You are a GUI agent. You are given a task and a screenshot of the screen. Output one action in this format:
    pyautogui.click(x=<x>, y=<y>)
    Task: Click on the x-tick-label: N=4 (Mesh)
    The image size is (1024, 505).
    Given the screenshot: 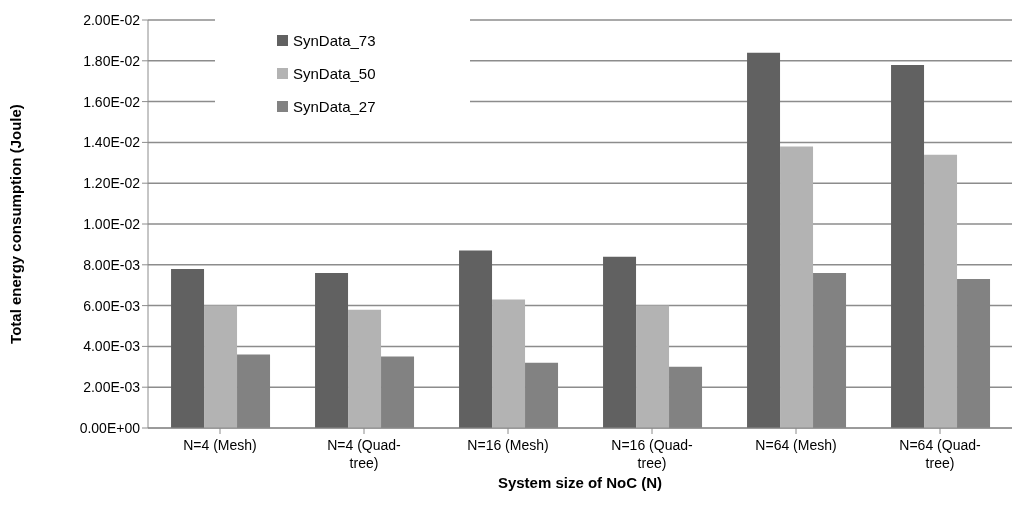 What is the action you would take?
    pyautogui.click(x=220, y=445)
    